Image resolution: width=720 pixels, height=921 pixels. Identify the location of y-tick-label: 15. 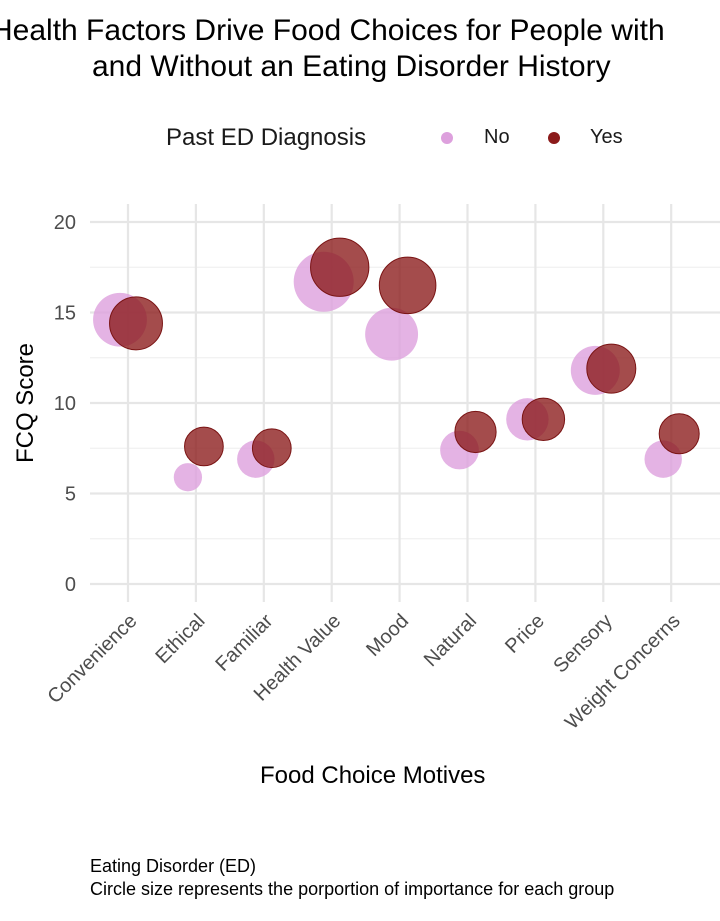
(65, 314).